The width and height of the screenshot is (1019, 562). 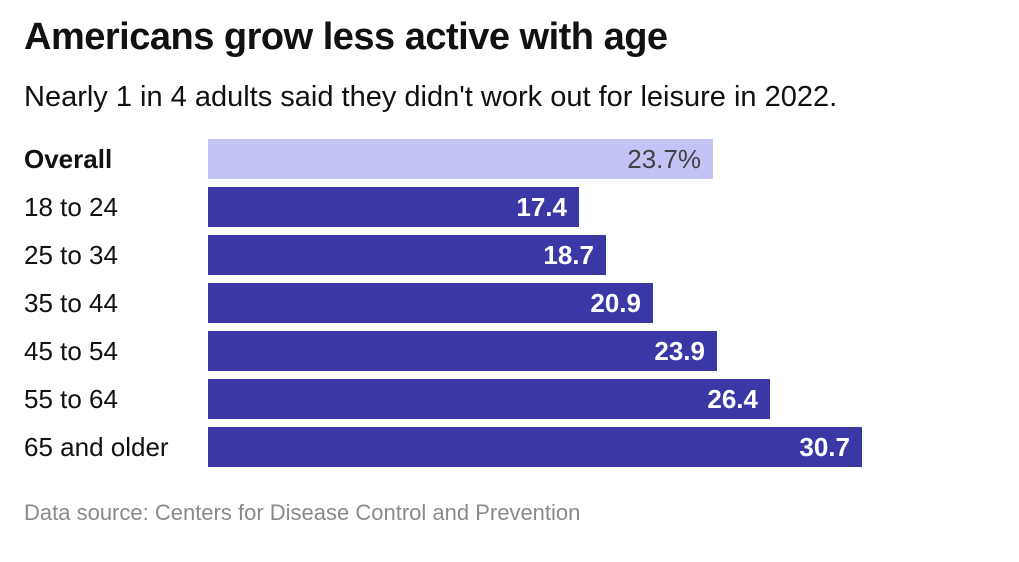 I want to click on bar-row: 25 to 34 18.7, so click(x=509, y=255).